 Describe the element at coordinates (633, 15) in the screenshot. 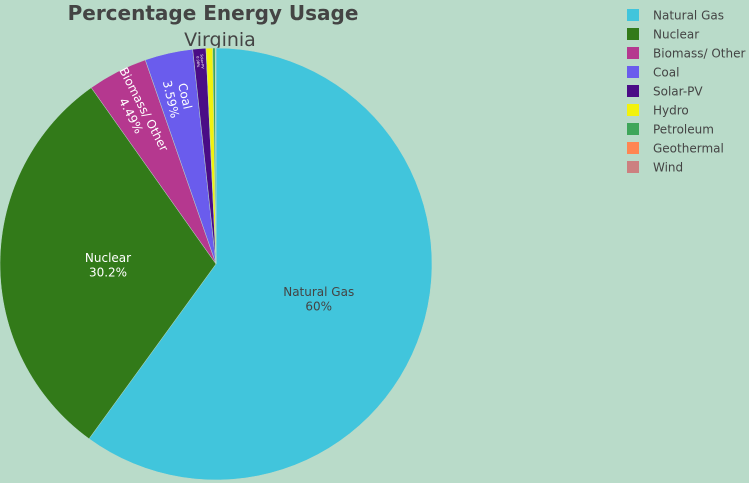

I see `legend-swatch-natural-gas` at that location.